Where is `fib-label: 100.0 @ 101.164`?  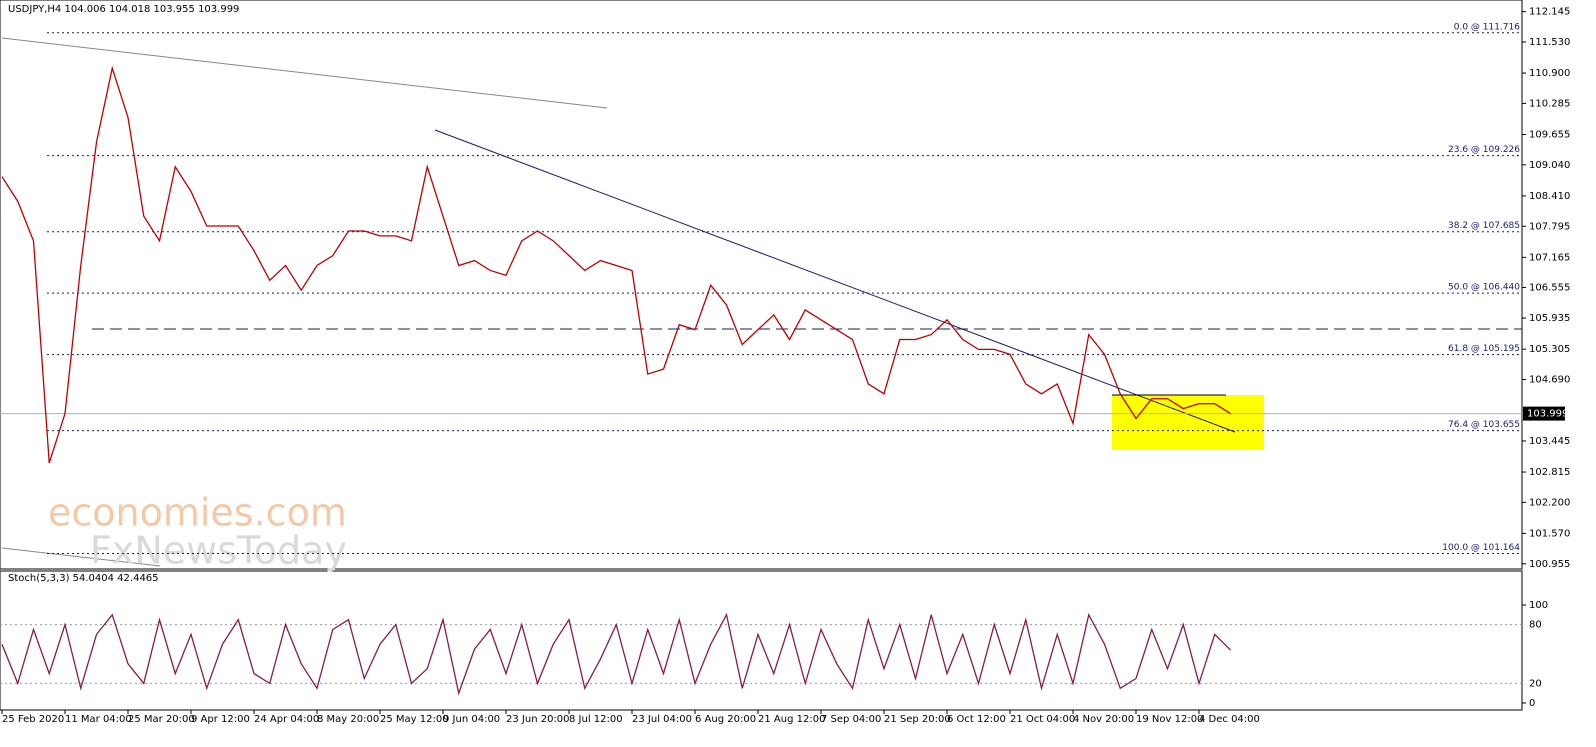 fib-label: 100.0 @ 101.164 is located at coordinates (1481, 548).